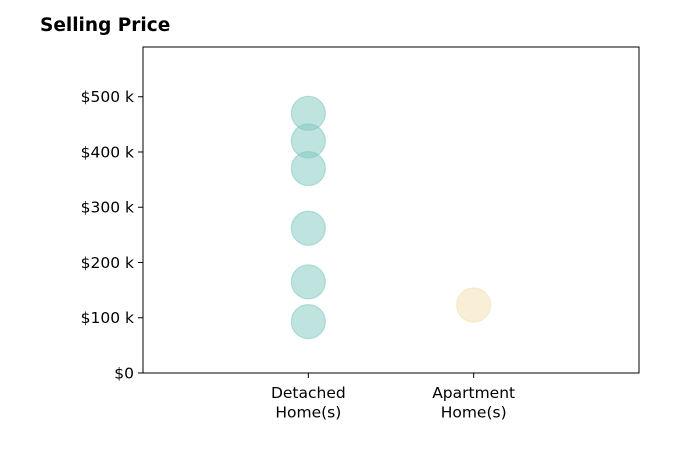 This screenshot has width=679, height=462. Describe the element at coordinates (393, 397) in the screenshot. I see `x-axis: Detached Home(s) Apartment Home(s)` at that location.